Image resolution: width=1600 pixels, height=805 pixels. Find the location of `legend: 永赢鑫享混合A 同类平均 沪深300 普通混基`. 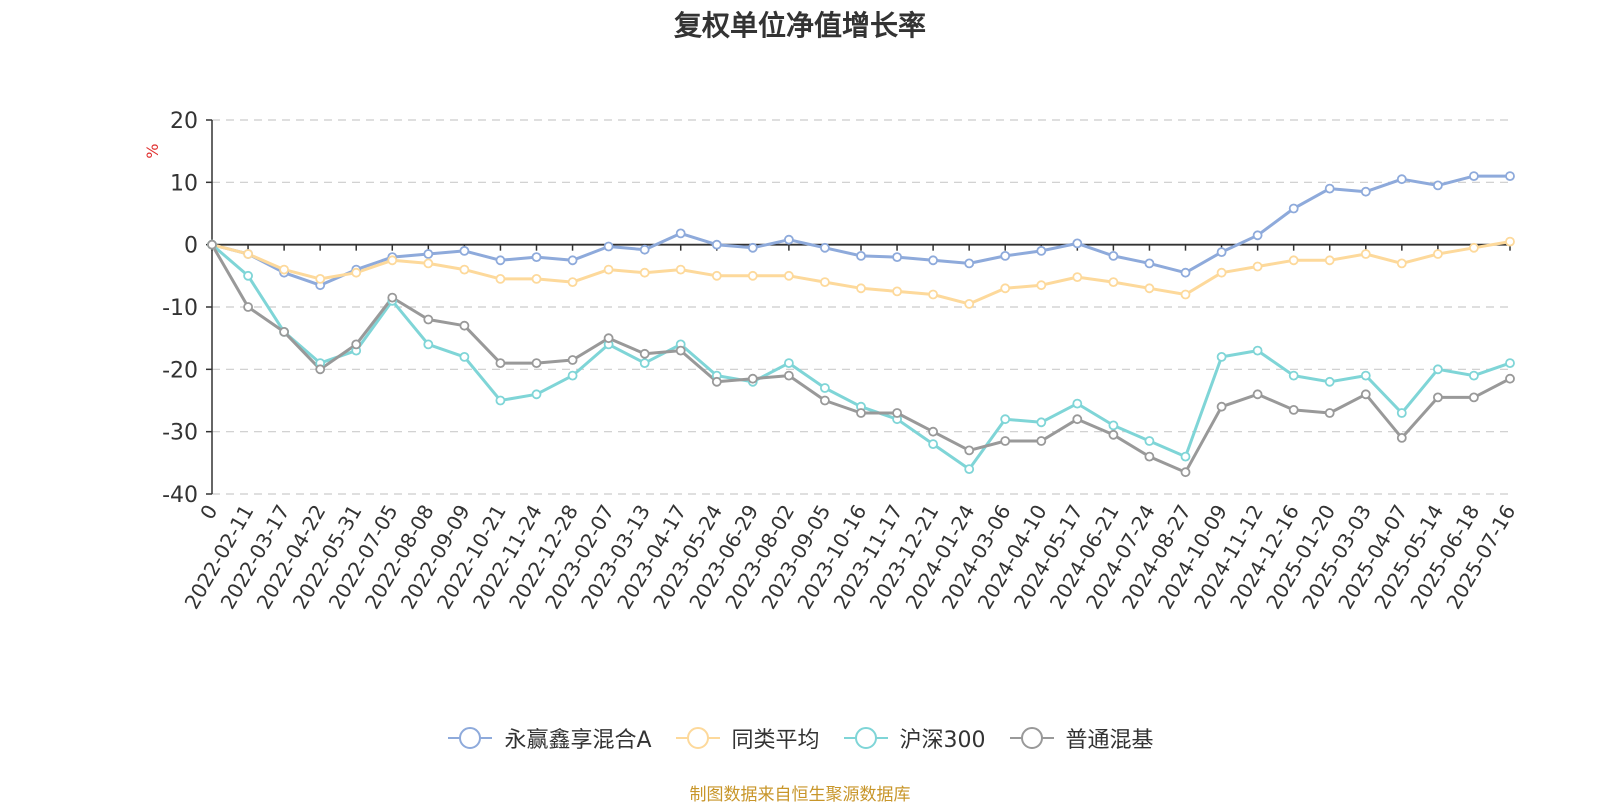

legend: 永赢鑫享混合A 同类平均 沪深300 普通混基 is located at coordinates (800, 738).